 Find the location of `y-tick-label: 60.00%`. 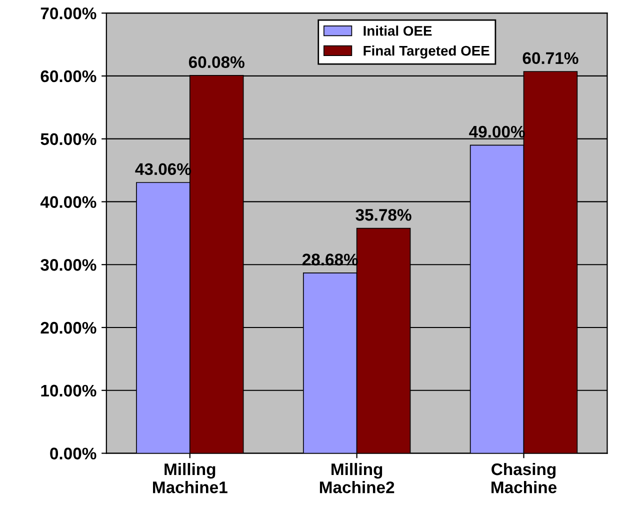

y-tick-label: 60.00% is located at coordinates (68, 76).